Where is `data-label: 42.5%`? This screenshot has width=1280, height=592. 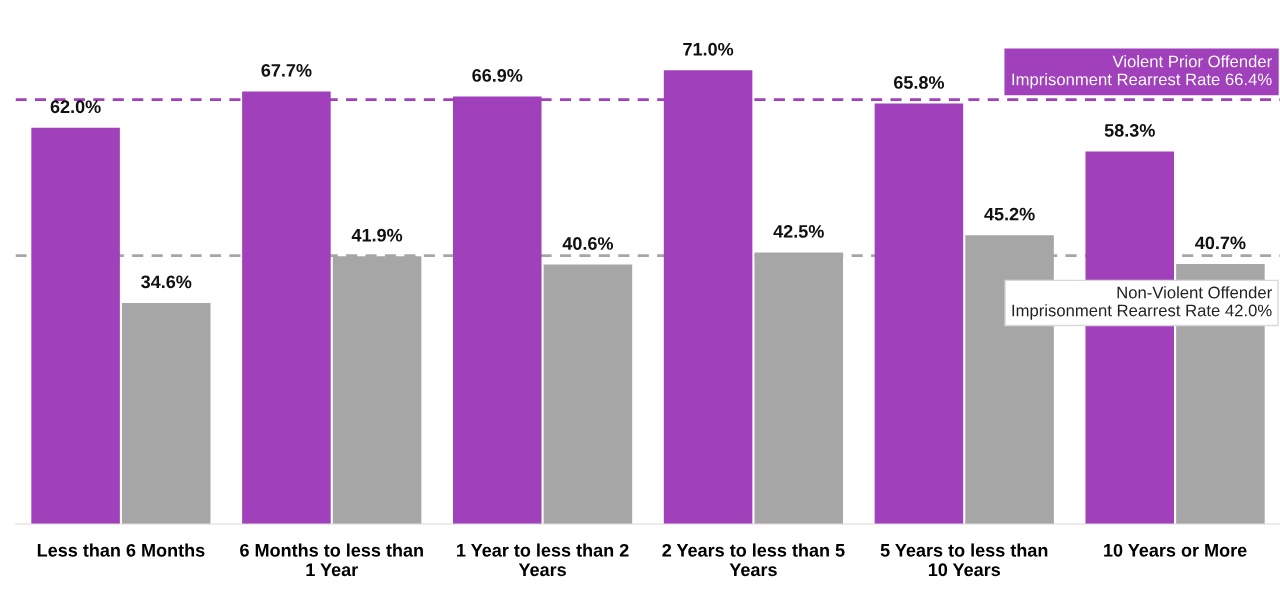 data-label: 42.5% is located at coordinates (798, 231).